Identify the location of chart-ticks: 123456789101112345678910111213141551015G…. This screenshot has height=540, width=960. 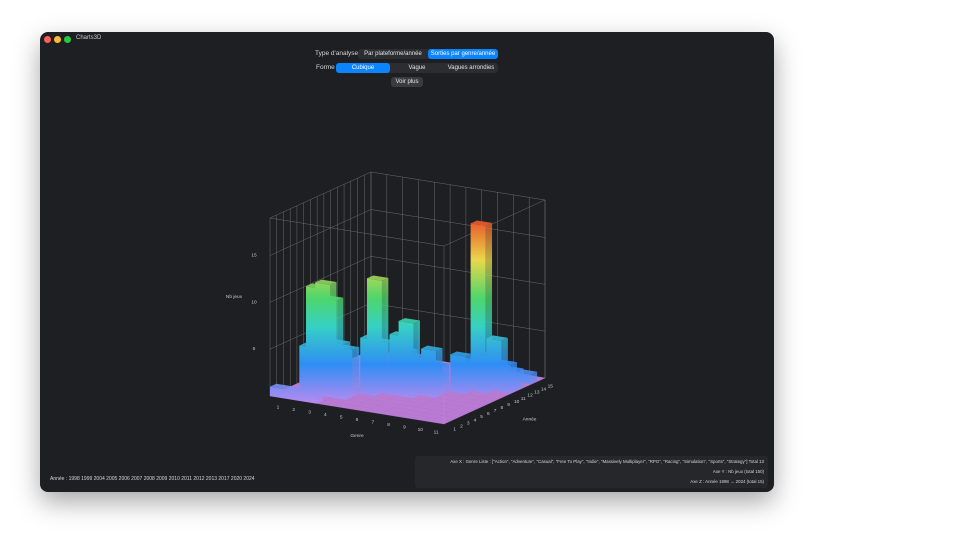
(389, 345).